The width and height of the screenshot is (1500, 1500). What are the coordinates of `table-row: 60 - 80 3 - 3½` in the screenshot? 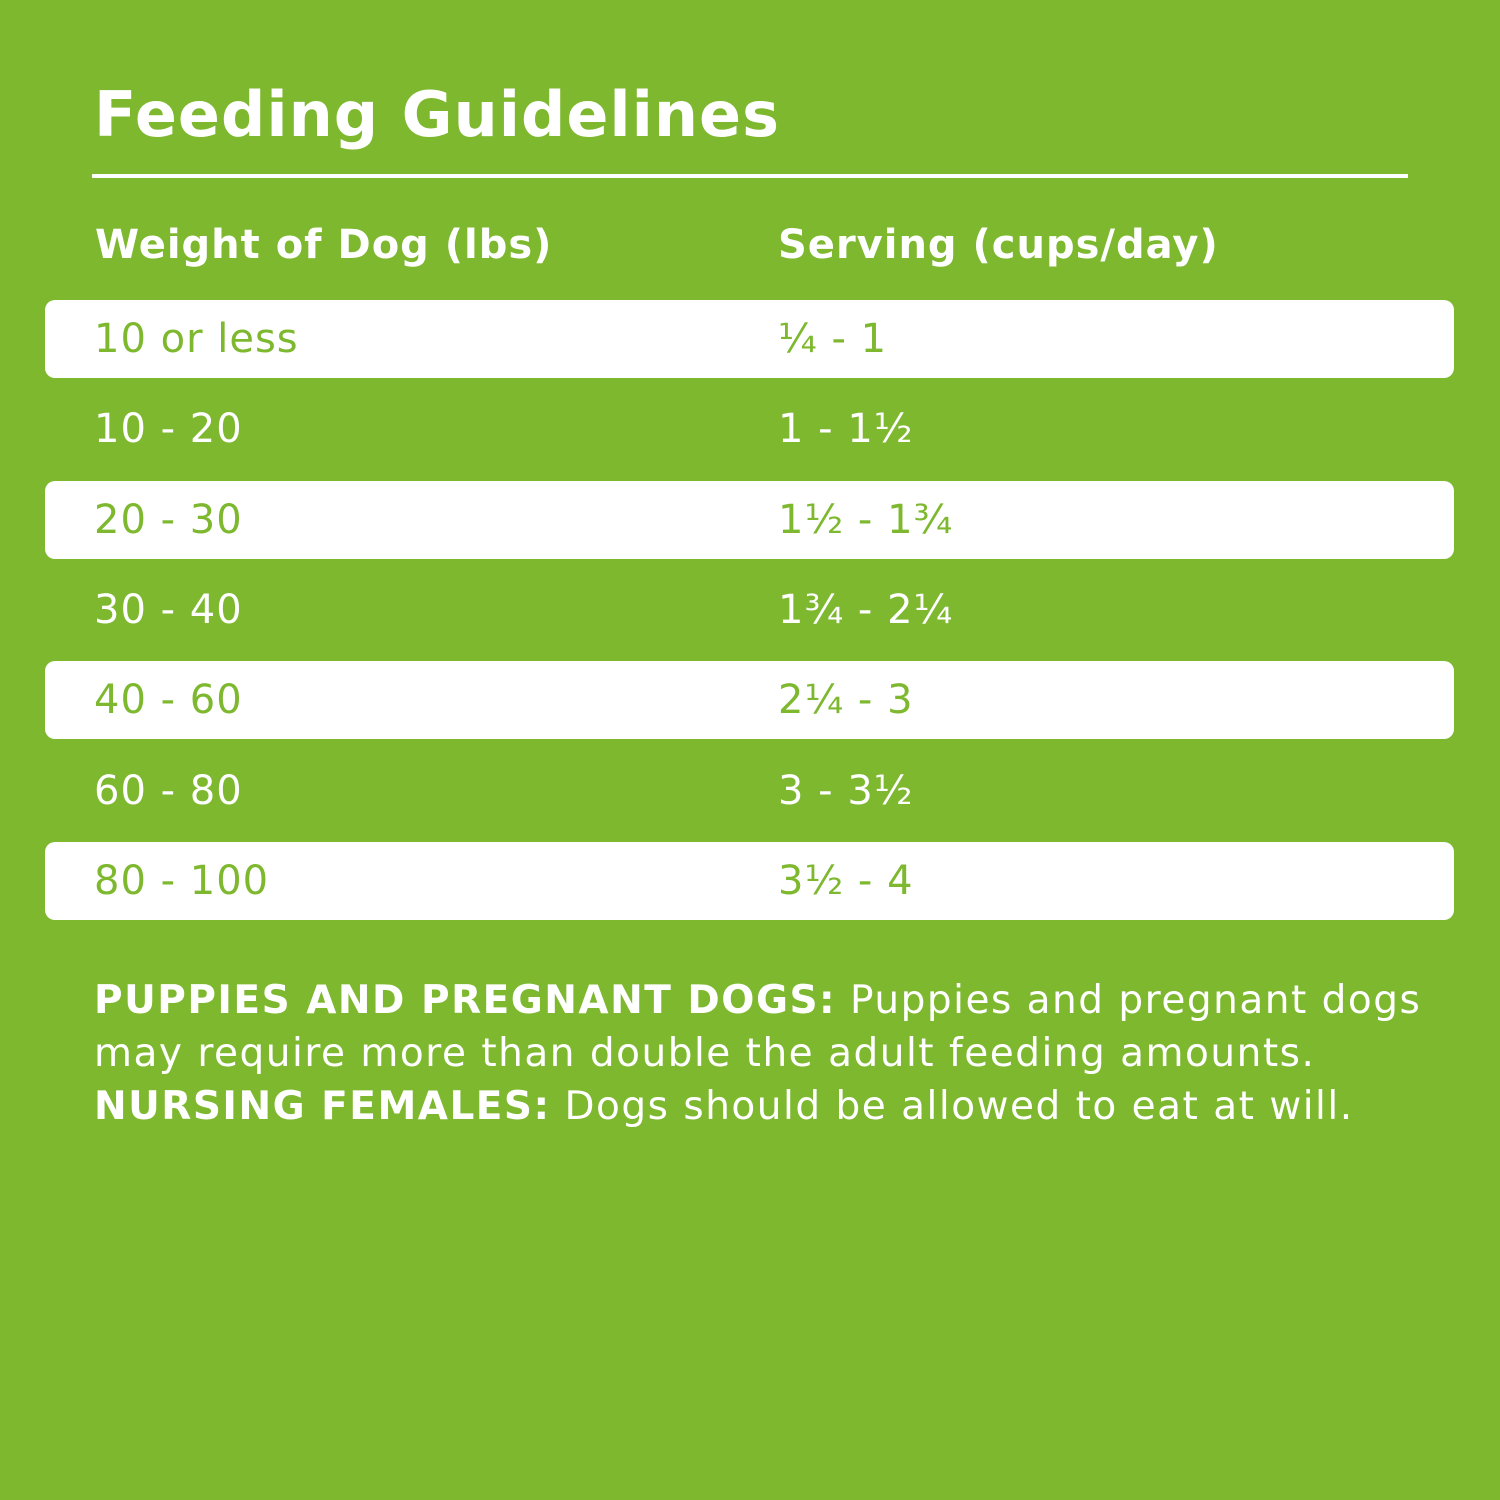 It's located at (749, 791).